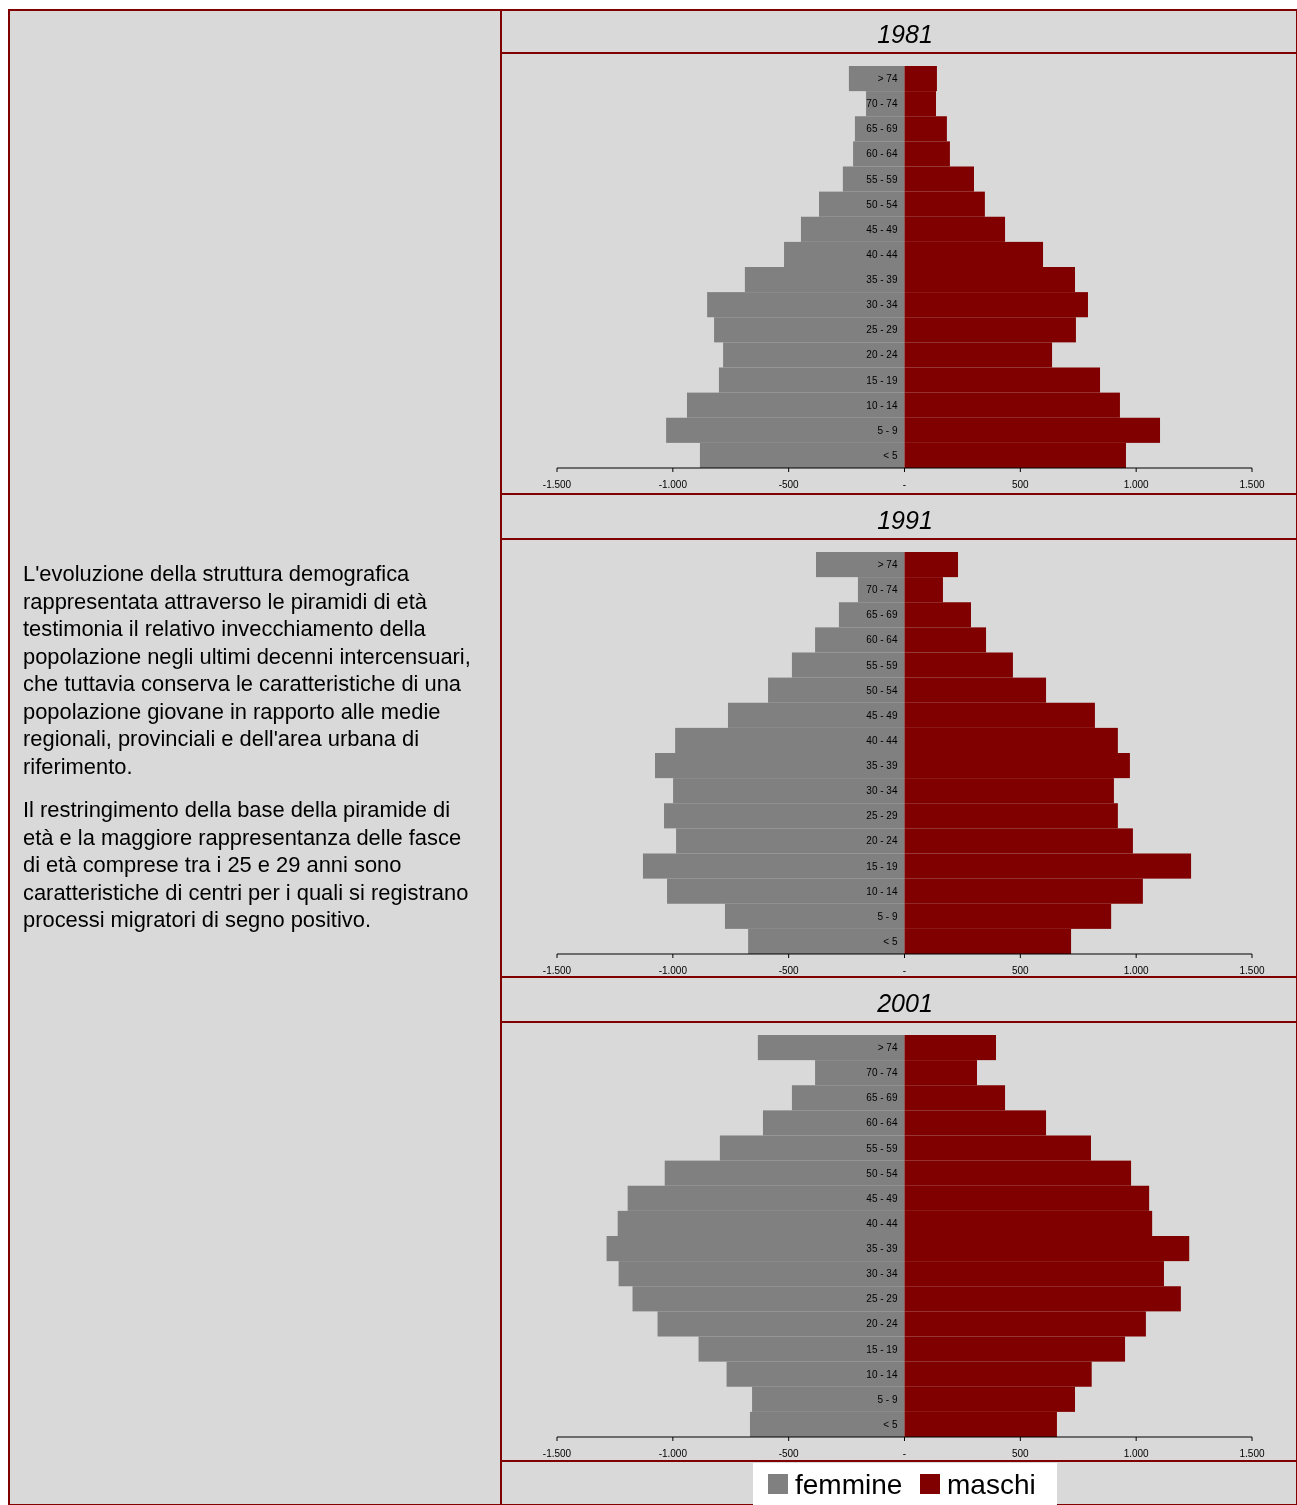 The image size is (1297, 1505). What do you see at coordinates (904, 1003) in the screenshot?
I see `chart-title: 2001` at bounding box center [904, 1003].